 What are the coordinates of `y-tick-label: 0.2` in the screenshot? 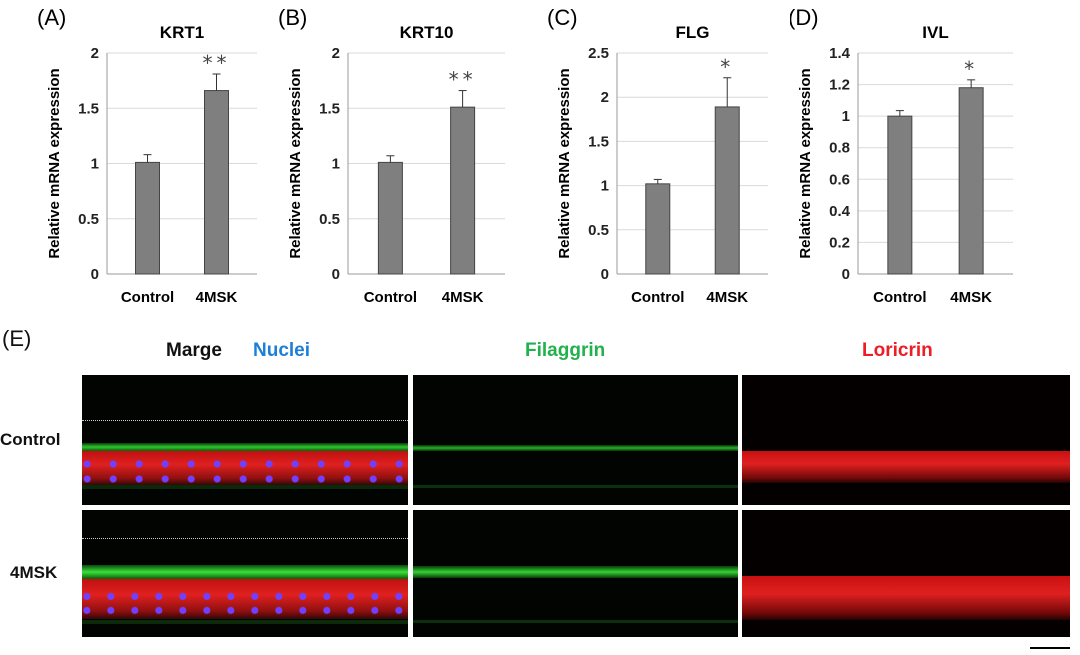 It's located at (839, 242).